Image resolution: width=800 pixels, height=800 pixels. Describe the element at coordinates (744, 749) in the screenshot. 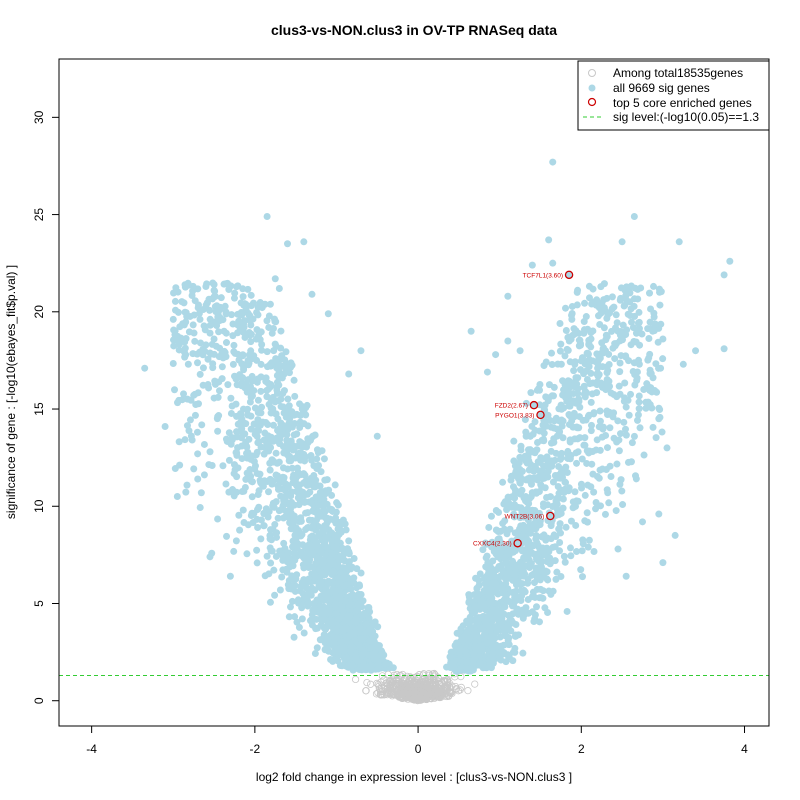

I see `x-tick-label: 4` at that location.